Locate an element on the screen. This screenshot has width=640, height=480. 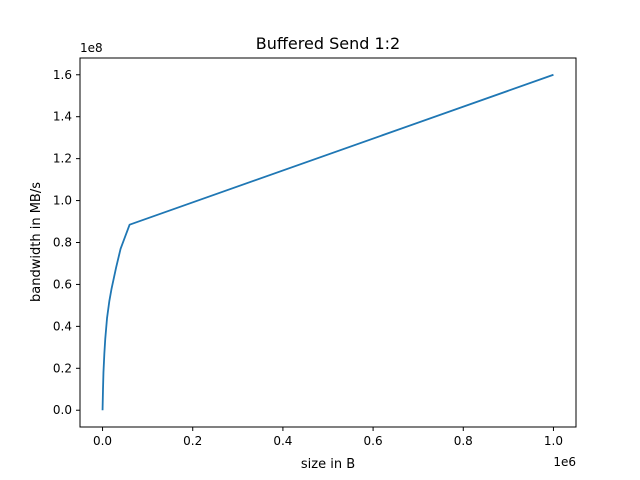
y-offset-label: 1e8 is located at coordinates (91, 48).